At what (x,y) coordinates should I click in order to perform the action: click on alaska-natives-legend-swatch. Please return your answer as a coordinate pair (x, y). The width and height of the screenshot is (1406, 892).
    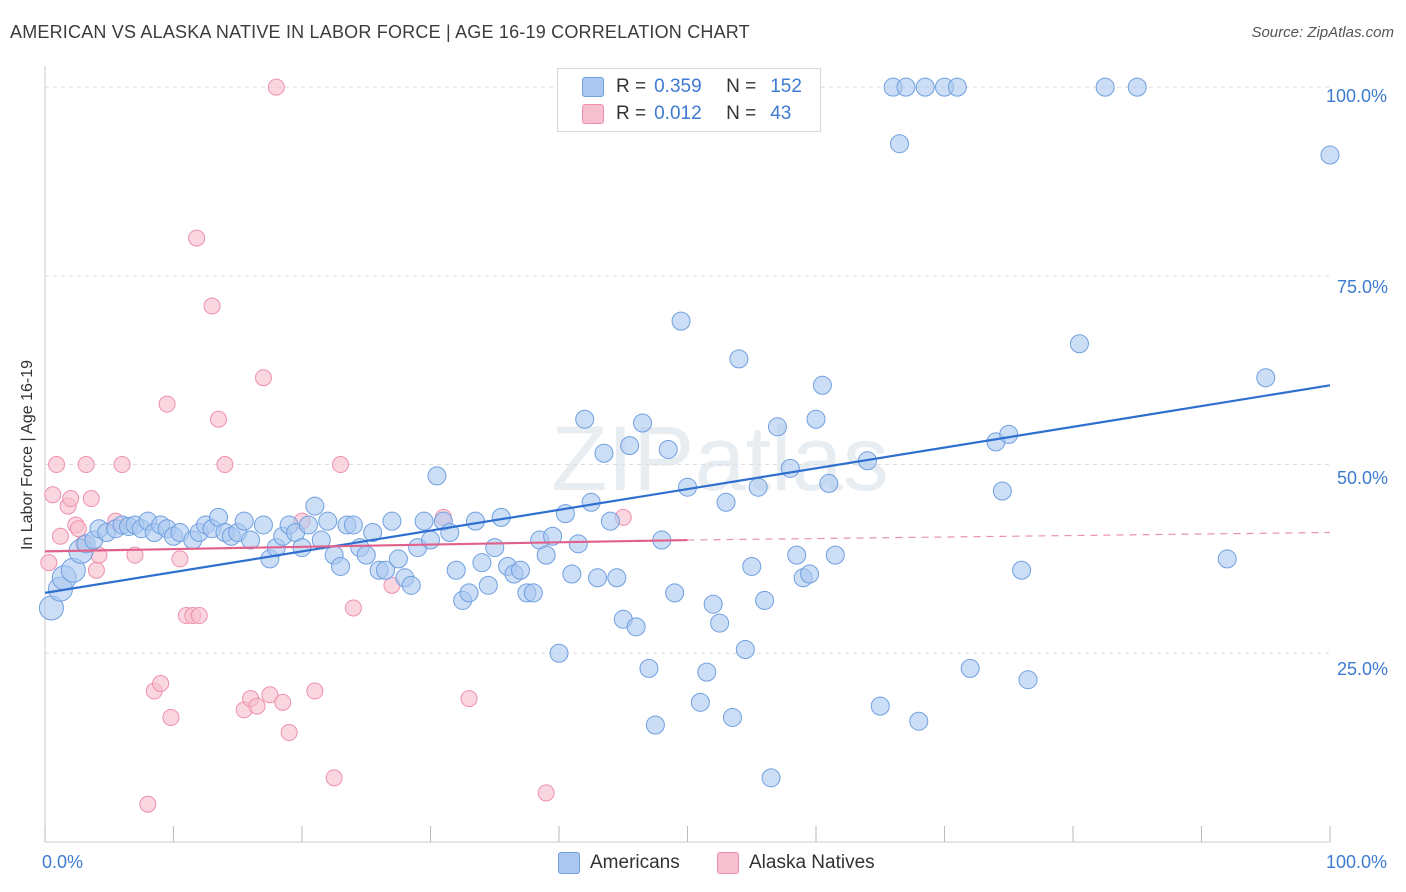
    Looking at the image, I should click on (728, 863).